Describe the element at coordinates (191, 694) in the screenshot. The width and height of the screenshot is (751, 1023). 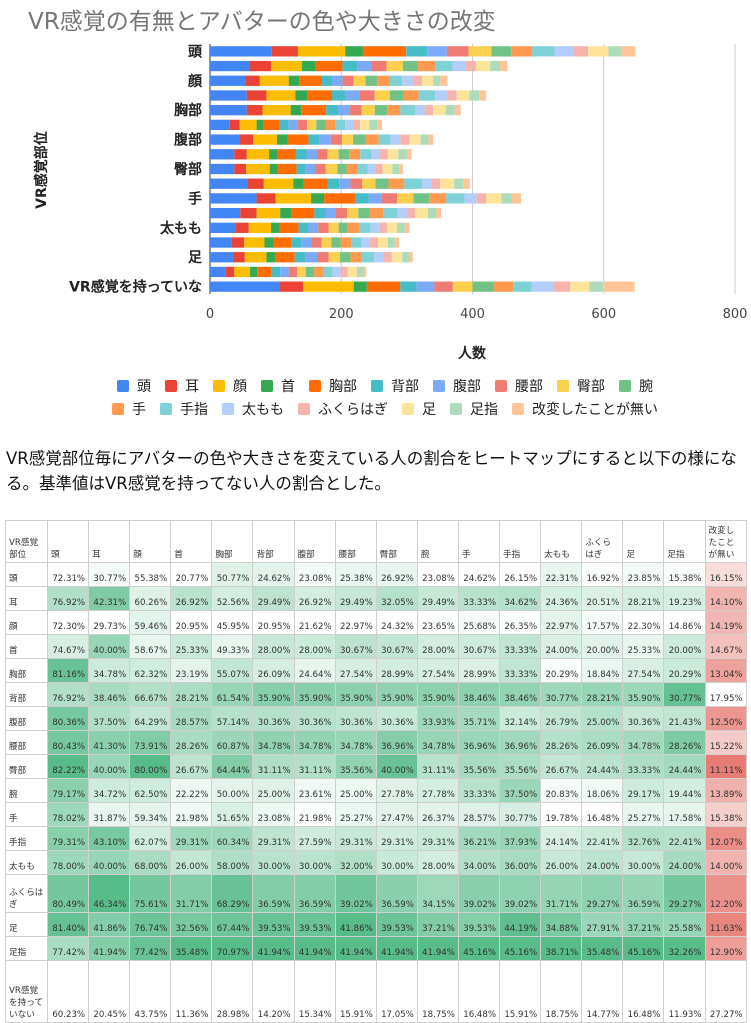
I see `heatmap-cell: 28.21%` at that location.